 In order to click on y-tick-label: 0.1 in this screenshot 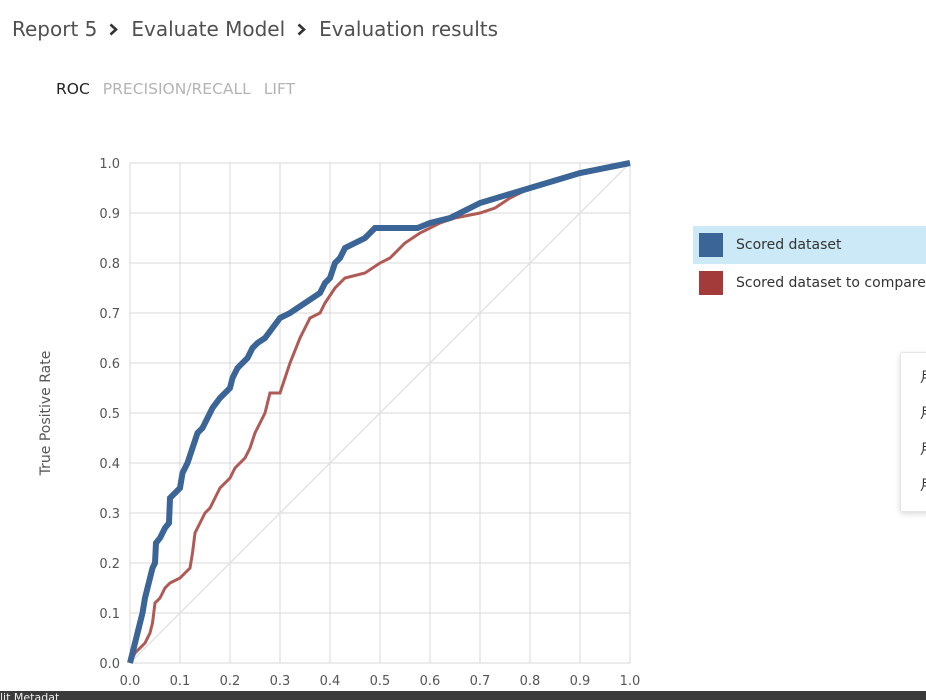, I will do `click(109, 614)`.